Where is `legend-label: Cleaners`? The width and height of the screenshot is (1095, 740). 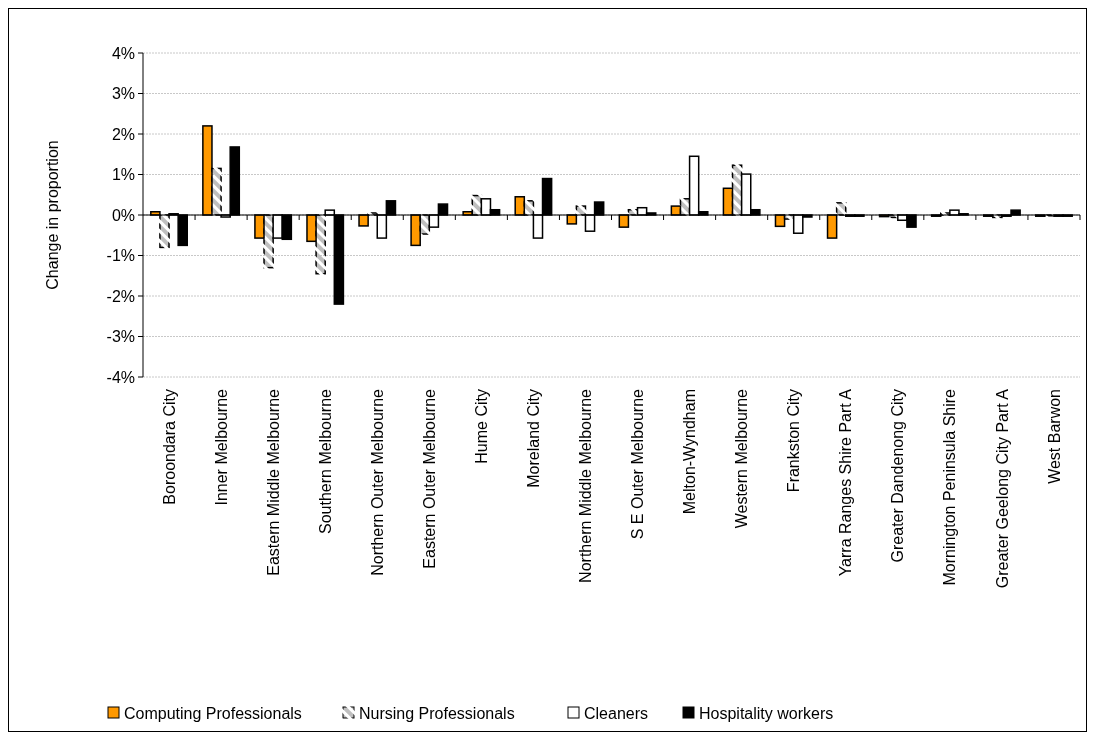 legend-label: Cleaners is located at coordinates (616, 713).